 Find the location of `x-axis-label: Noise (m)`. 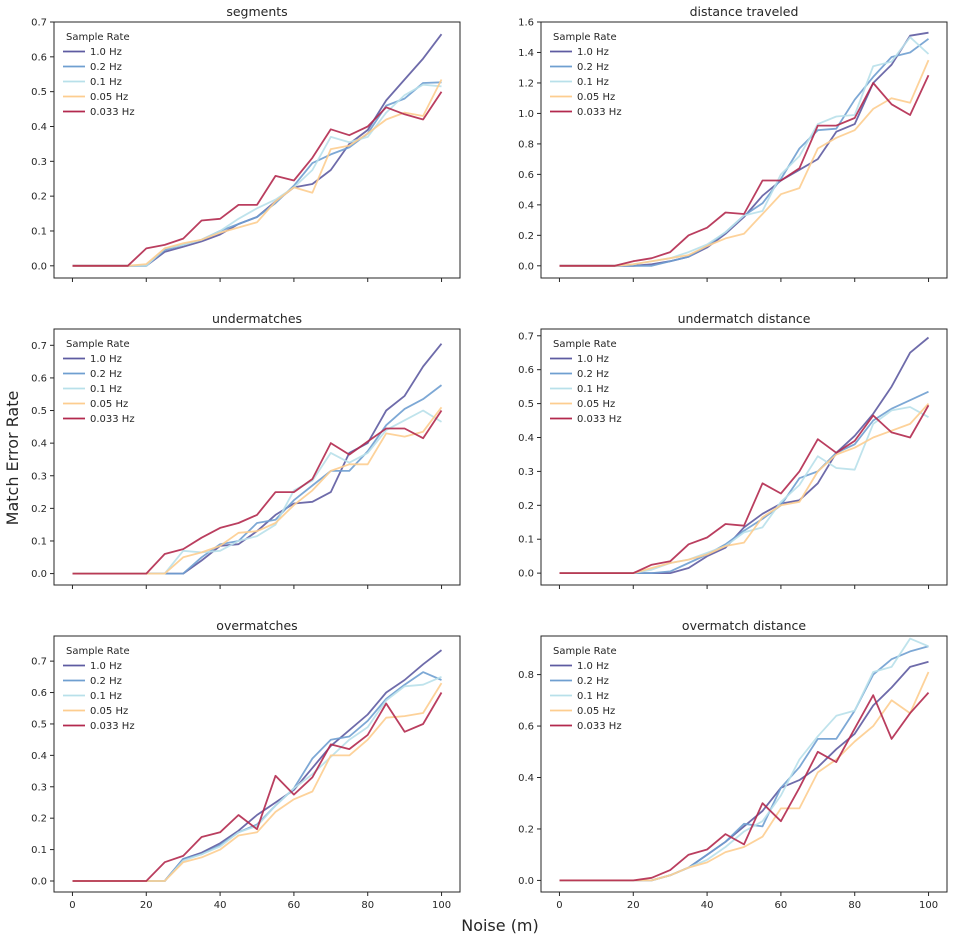

x-axis-label: Noise (m) is located at coordinates (500, 925).